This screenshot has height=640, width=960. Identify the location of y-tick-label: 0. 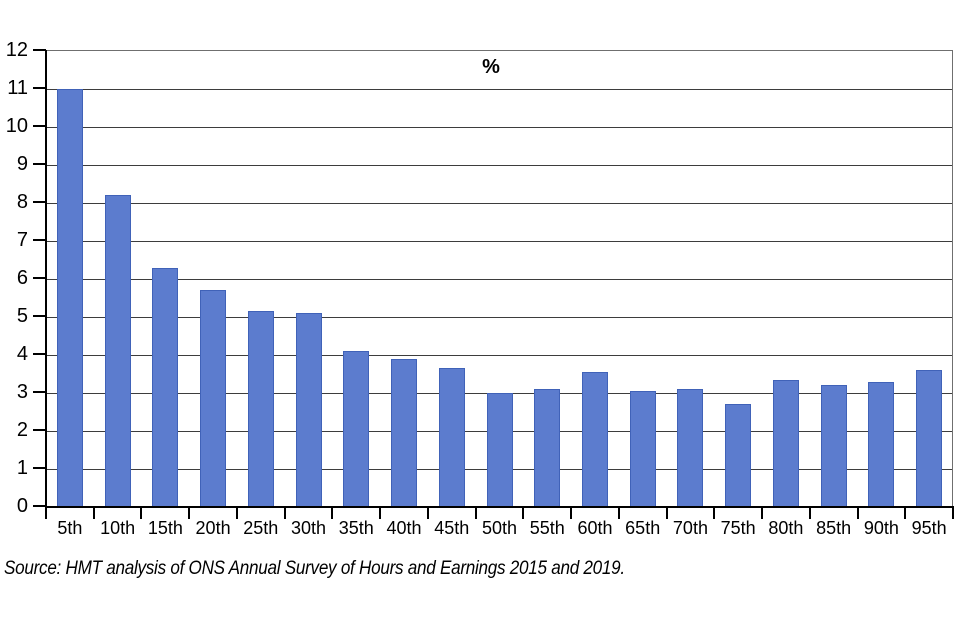
(22, 506).